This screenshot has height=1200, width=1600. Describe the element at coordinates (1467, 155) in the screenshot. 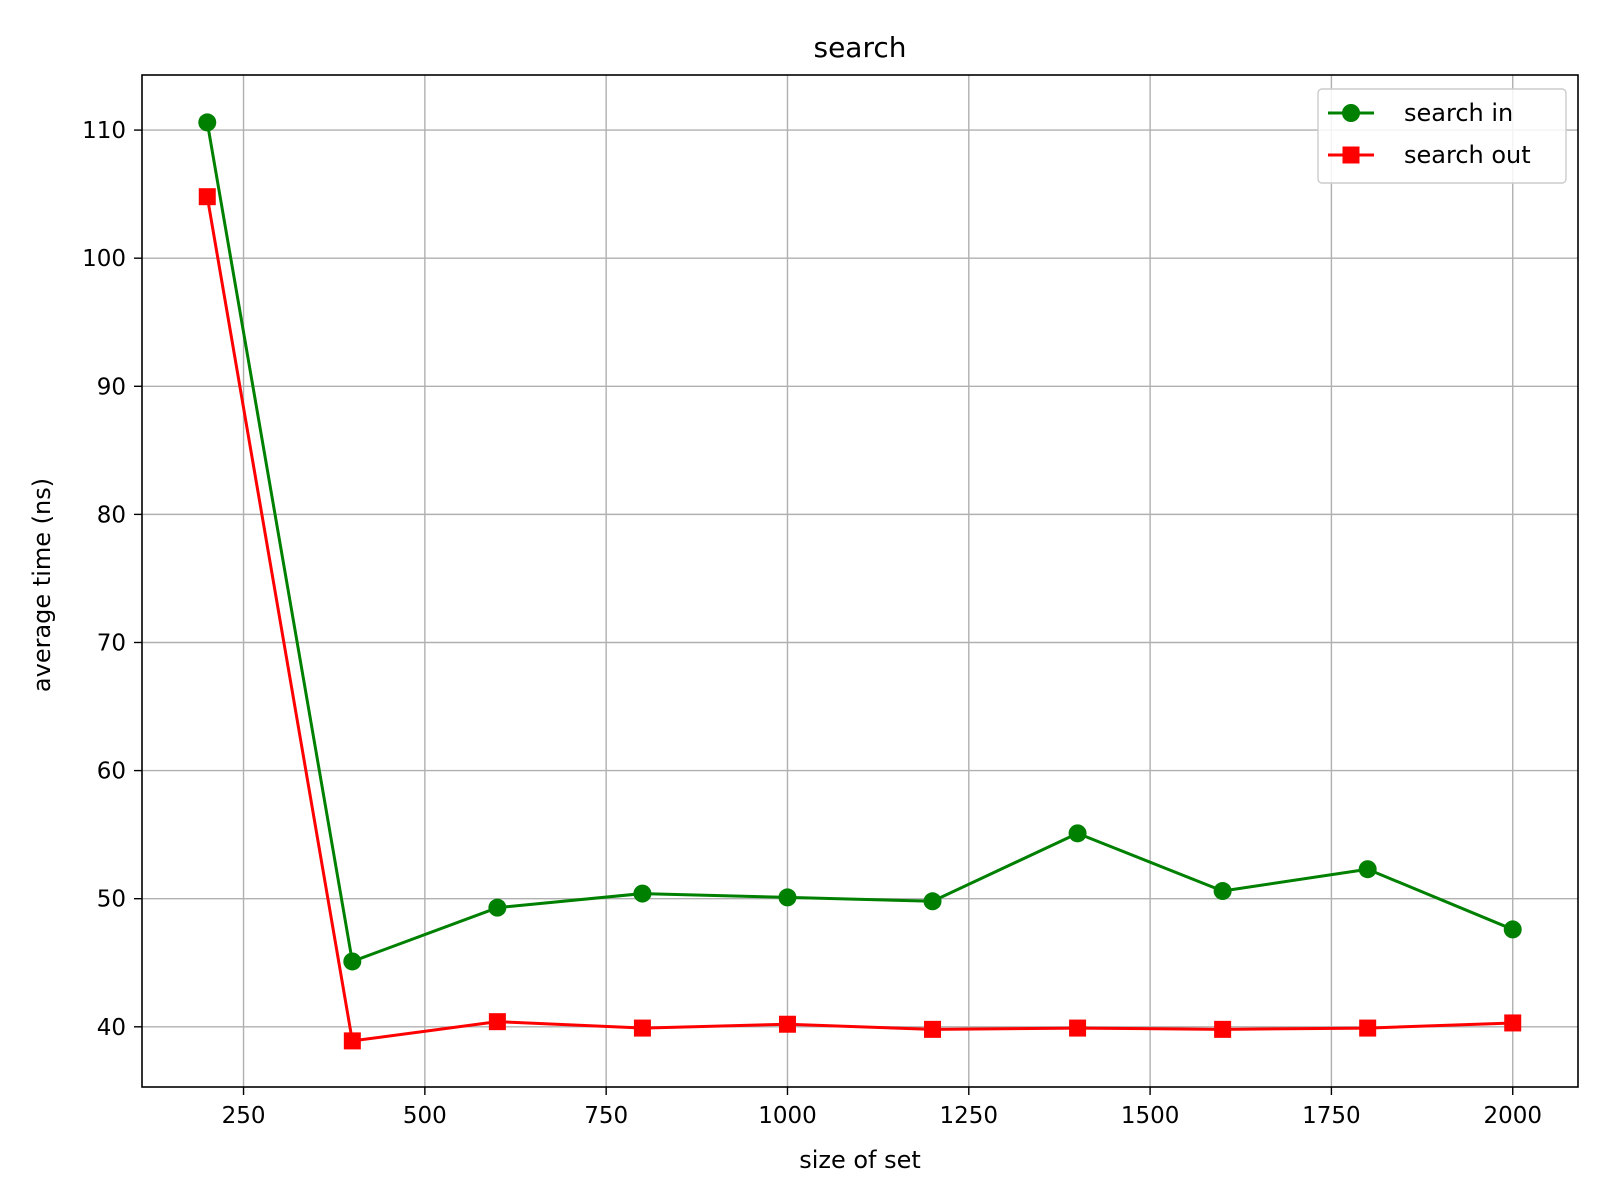

I see `legend-label: search out` at that location.